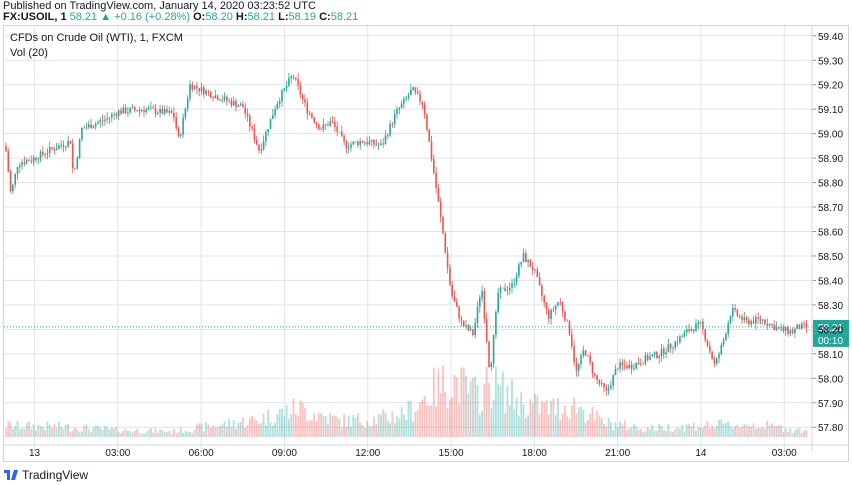  Describe the element at coordinates (830, 110) in the screenshot. I see `y-tick-label: 59.10` at that location.